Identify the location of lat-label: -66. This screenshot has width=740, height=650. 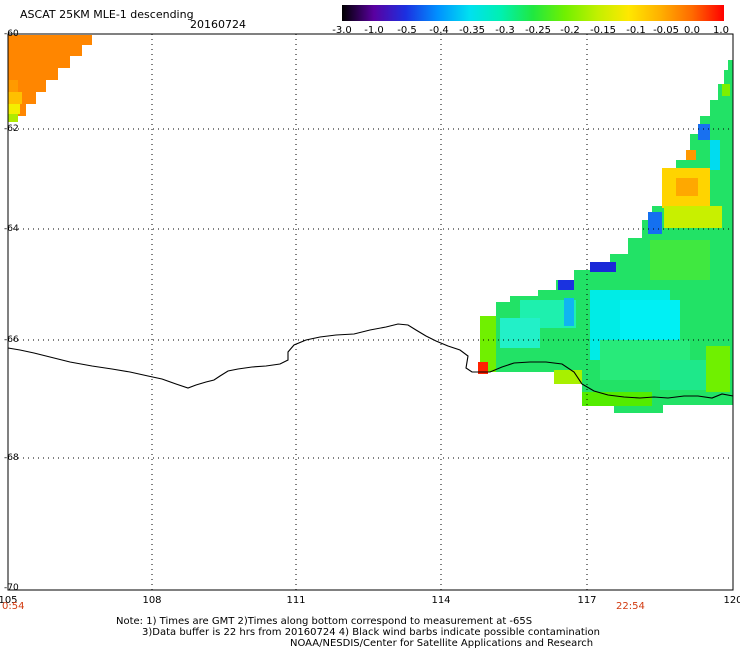
(11, 340).